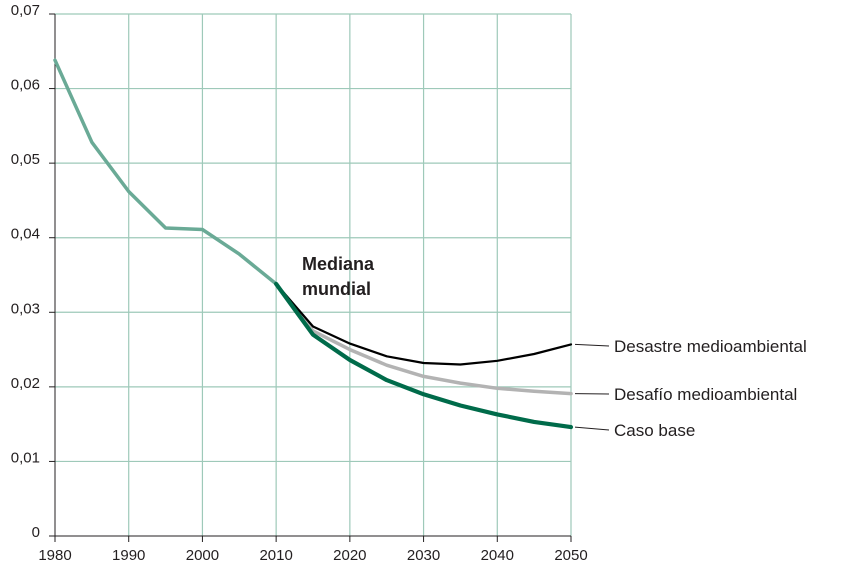  Describe the element at coordinates (423, 555) in the screenshot. I see `x-tick-label: 2030` at that location.